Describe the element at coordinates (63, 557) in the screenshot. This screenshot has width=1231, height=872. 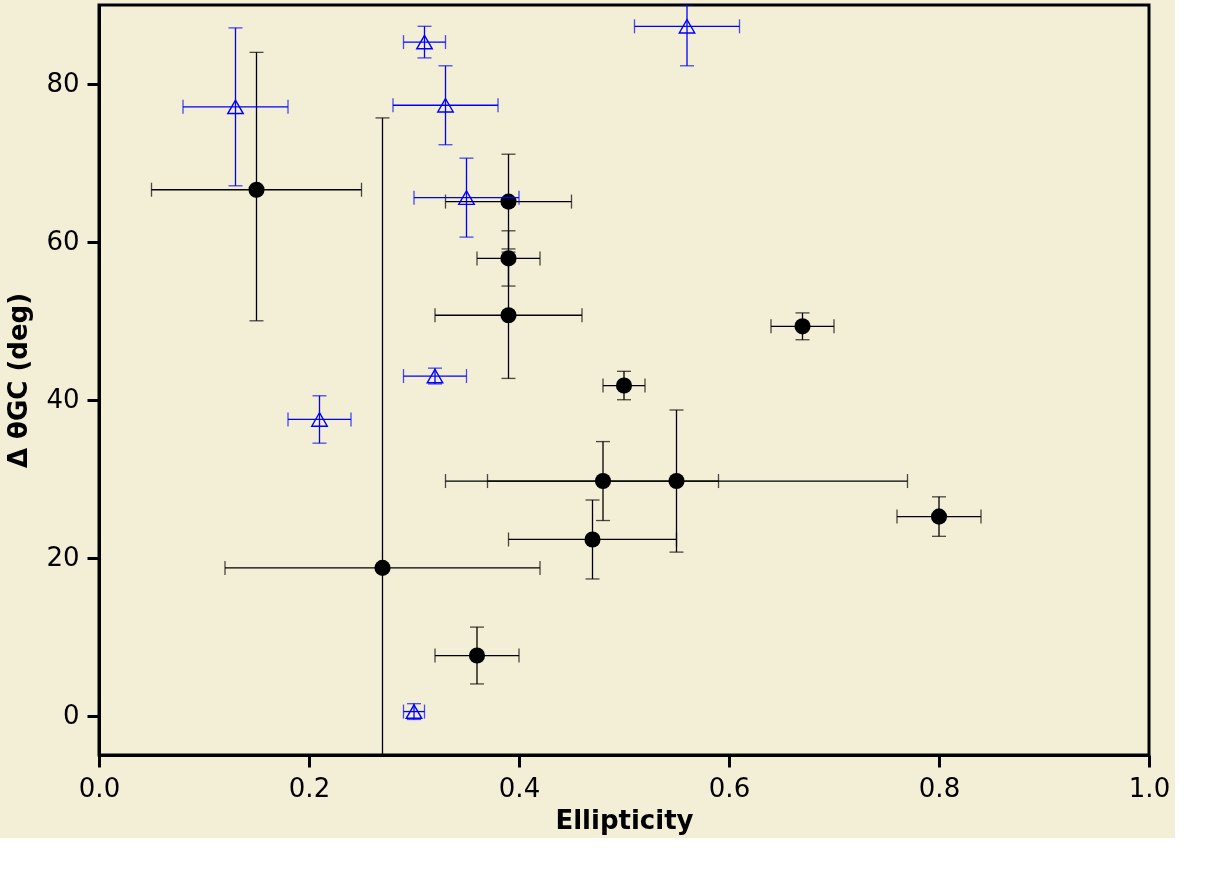
I see `y-tick-label: 20` at that location.